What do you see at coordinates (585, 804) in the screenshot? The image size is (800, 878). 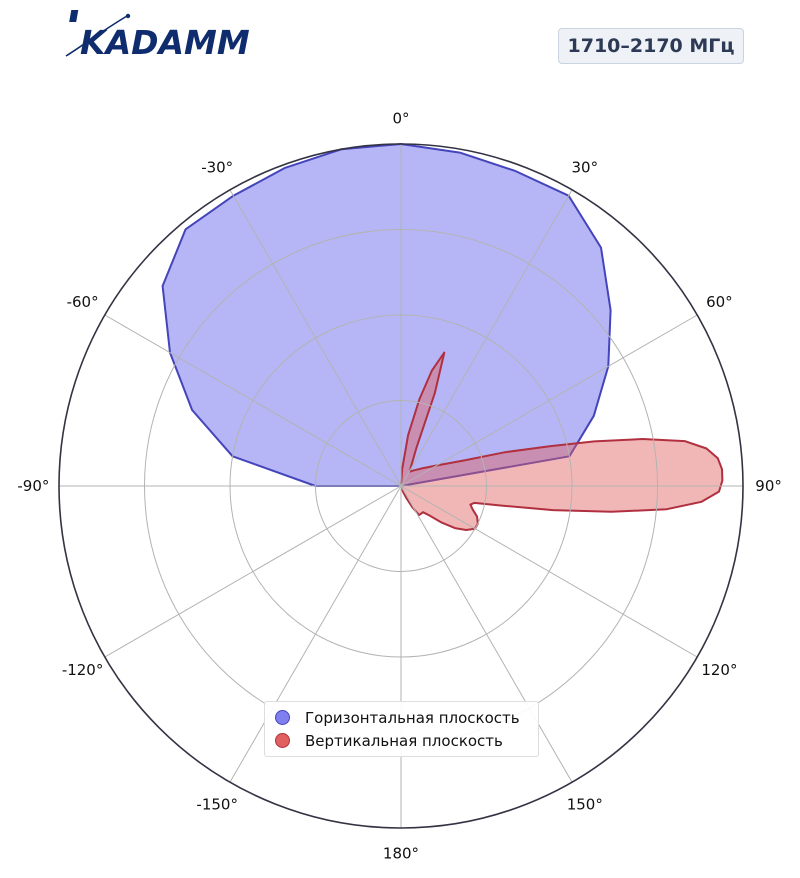 I see `angle-tick-label: 150°` at bounding box center [585, 804].